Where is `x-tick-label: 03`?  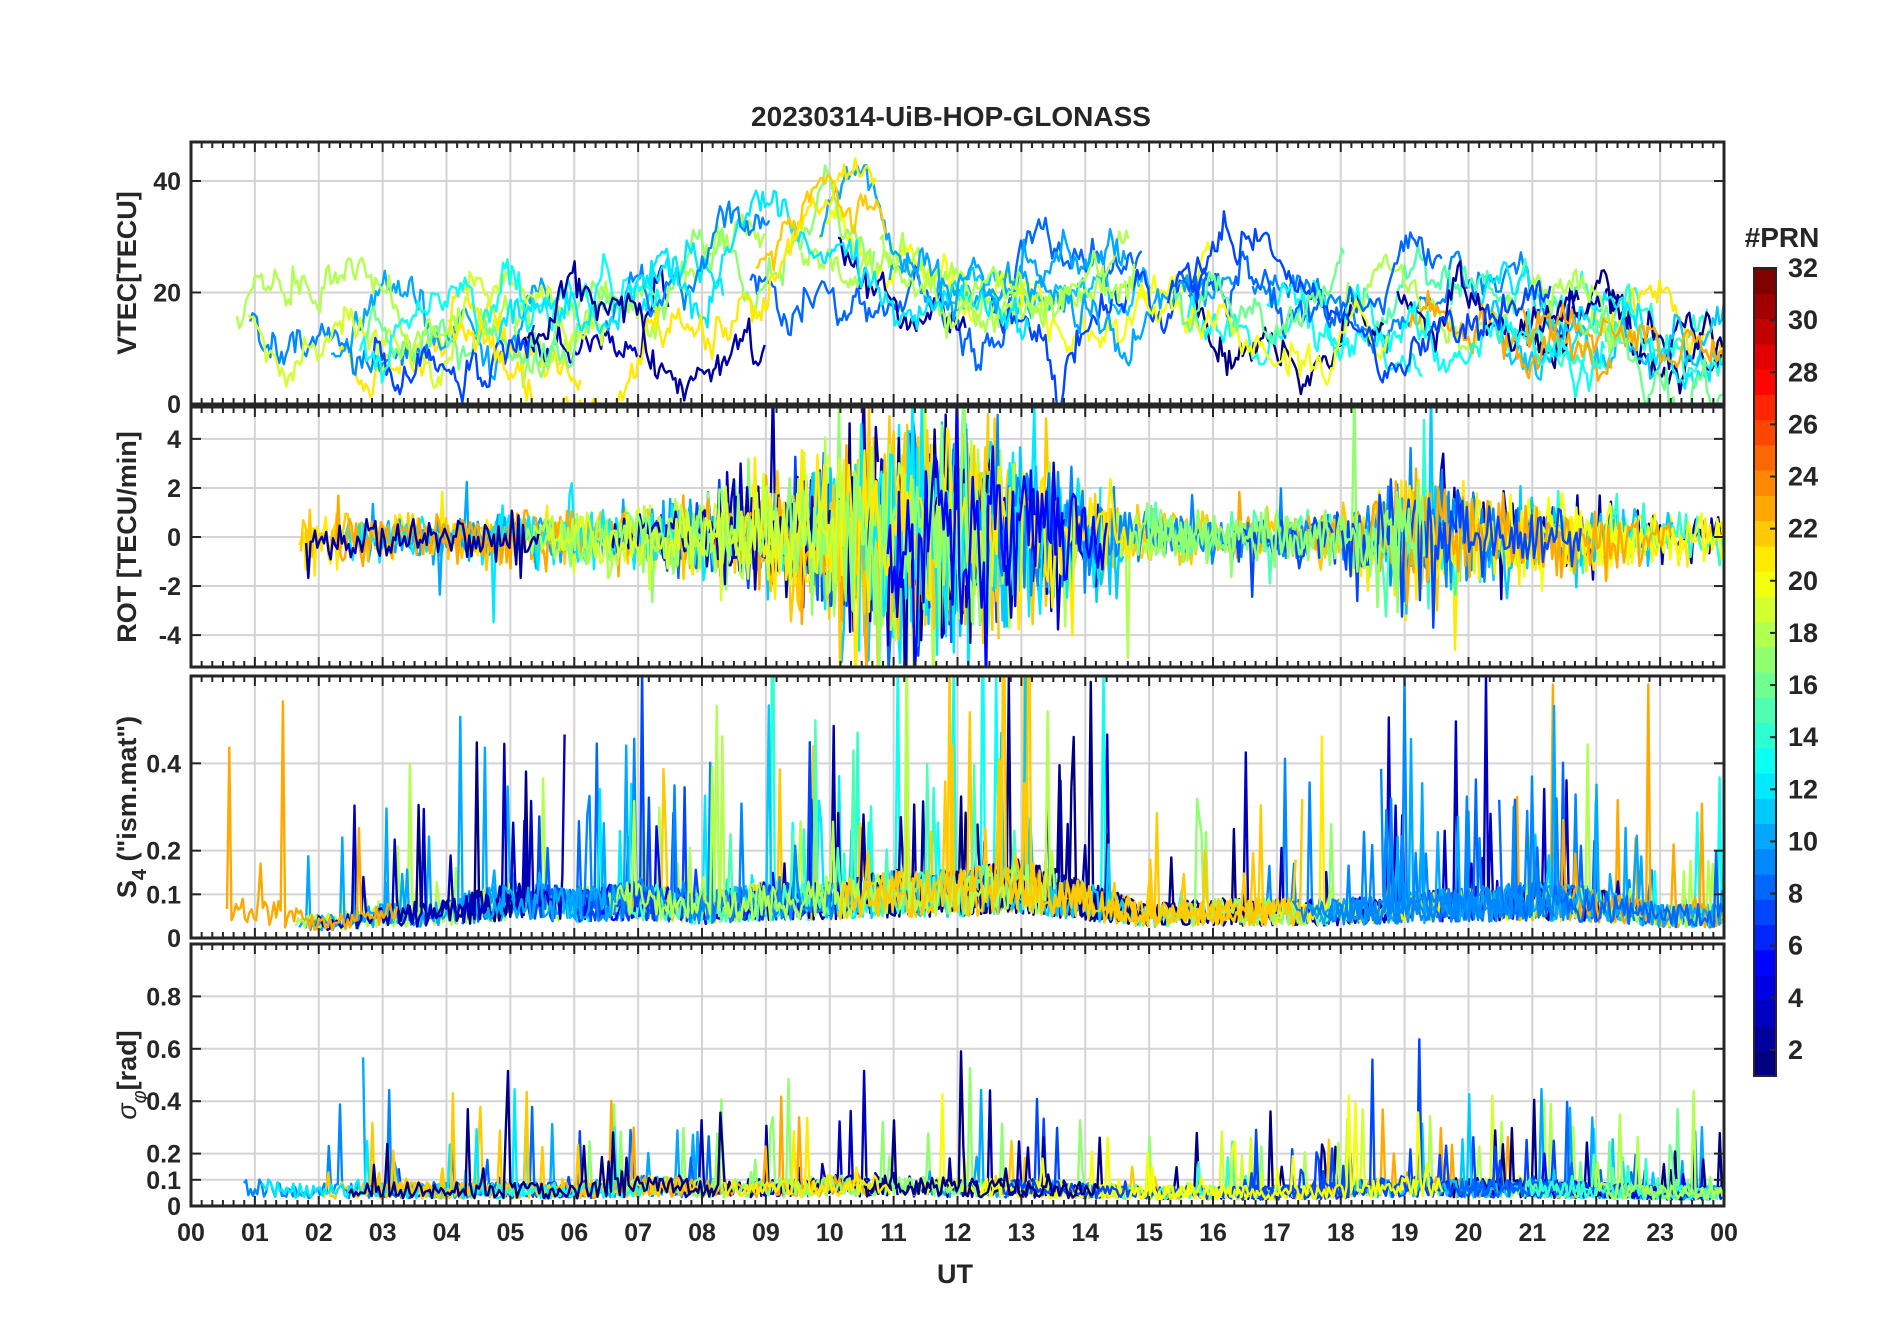
x-tick-label: 03 is located at coordinates (383, 1233).